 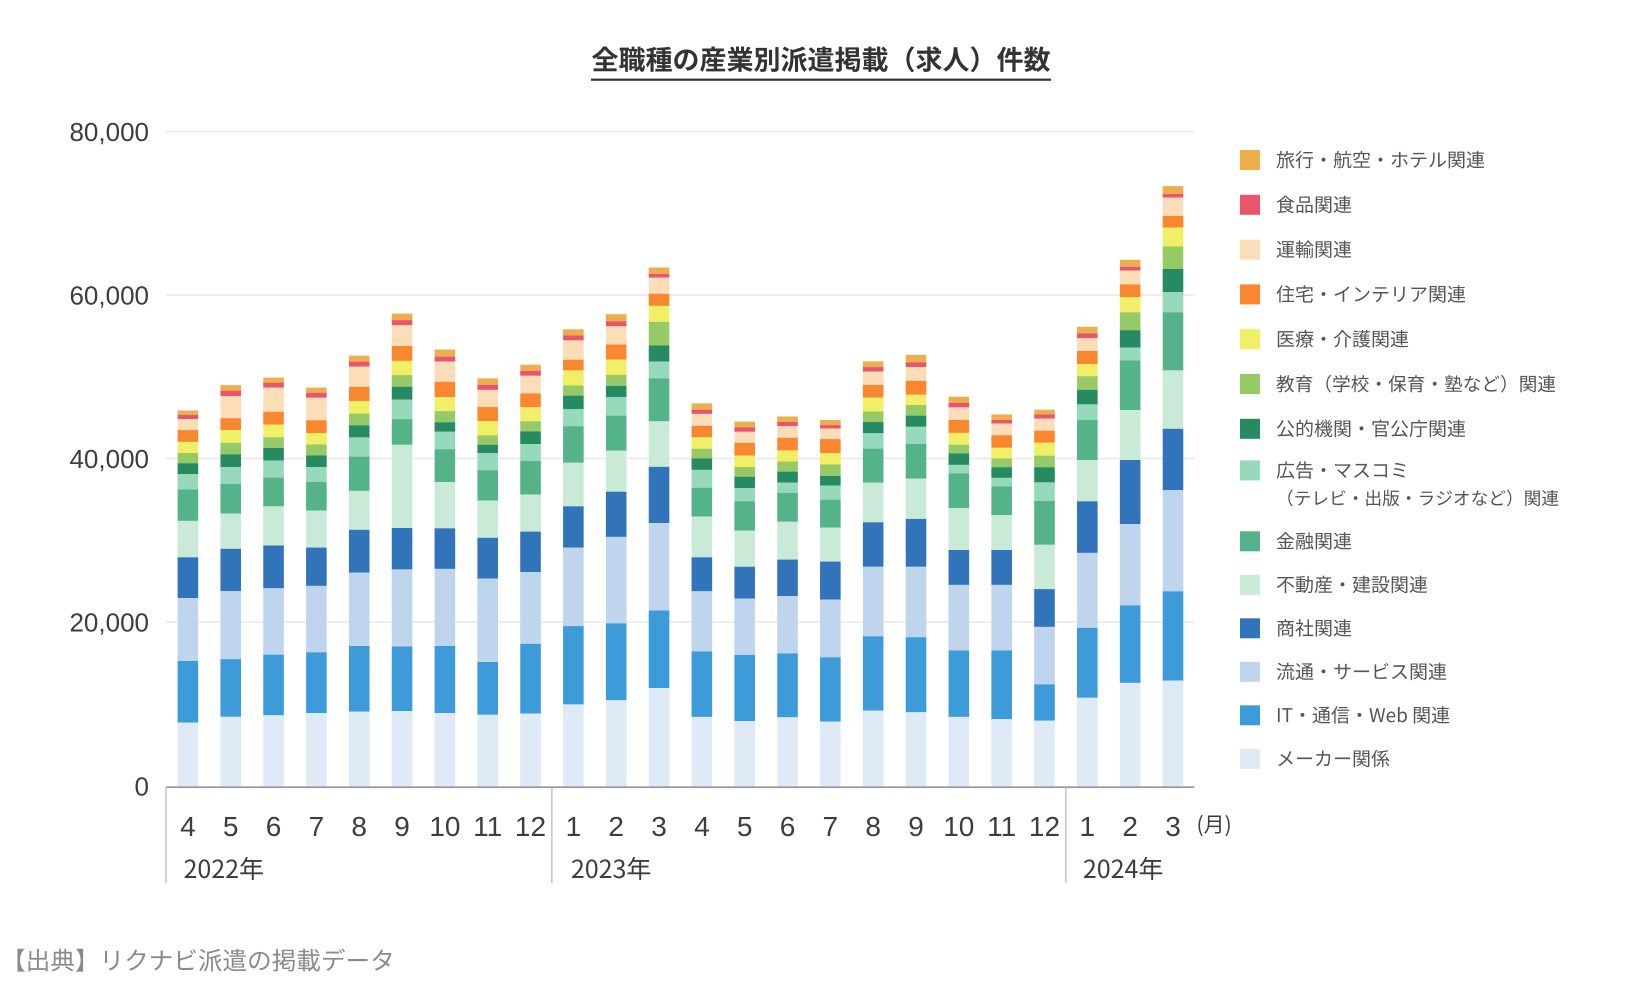 What do you see at coordinates (109, 459) in the screenshot?
I see `svg-text: 40,000` at bounding box center [109, 459].